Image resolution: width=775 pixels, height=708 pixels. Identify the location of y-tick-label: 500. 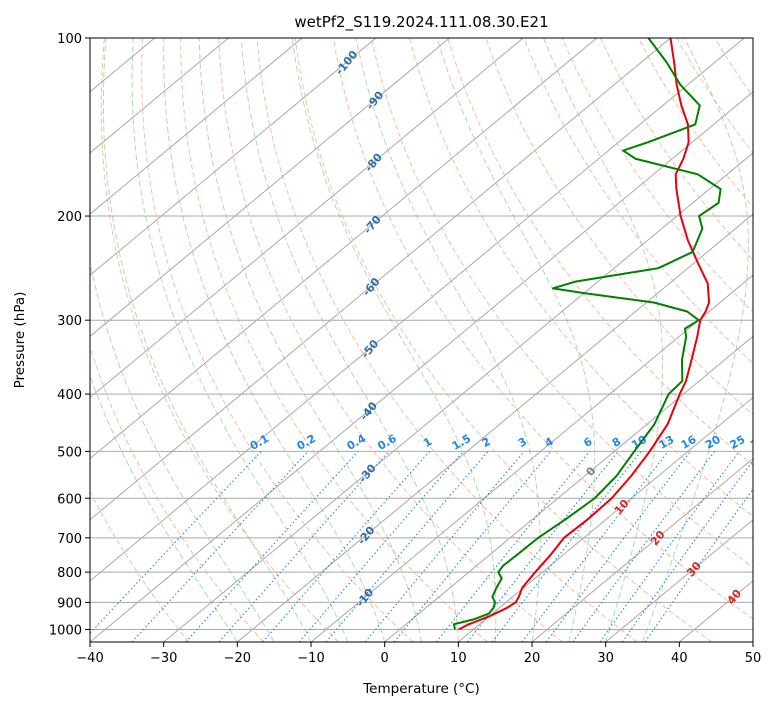
(69, 452).